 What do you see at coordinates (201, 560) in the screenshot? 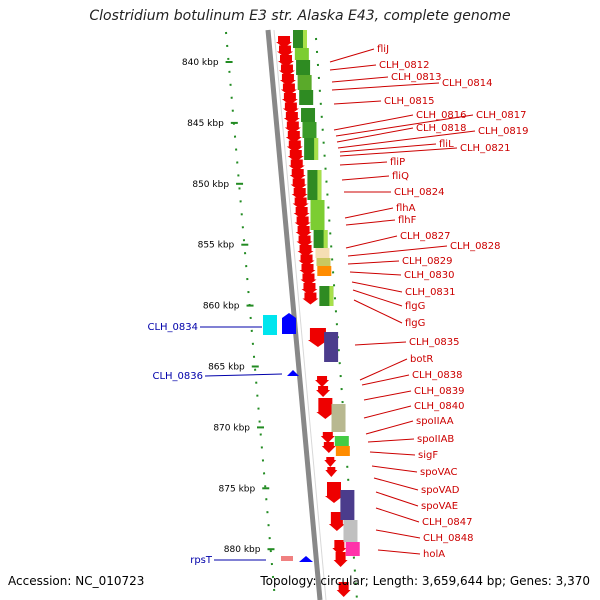
I see `left-gene-label: rpsT` at bounding box center [201, 560].